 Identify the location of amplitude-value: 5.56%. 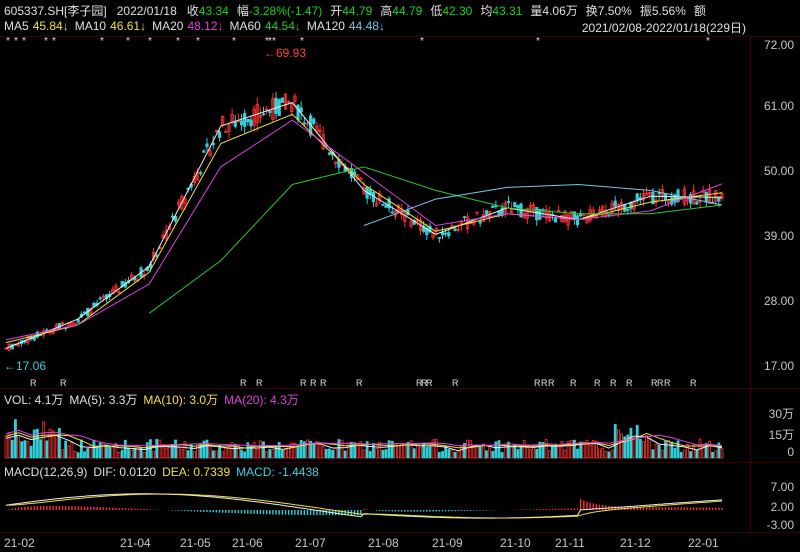
(668, 10).